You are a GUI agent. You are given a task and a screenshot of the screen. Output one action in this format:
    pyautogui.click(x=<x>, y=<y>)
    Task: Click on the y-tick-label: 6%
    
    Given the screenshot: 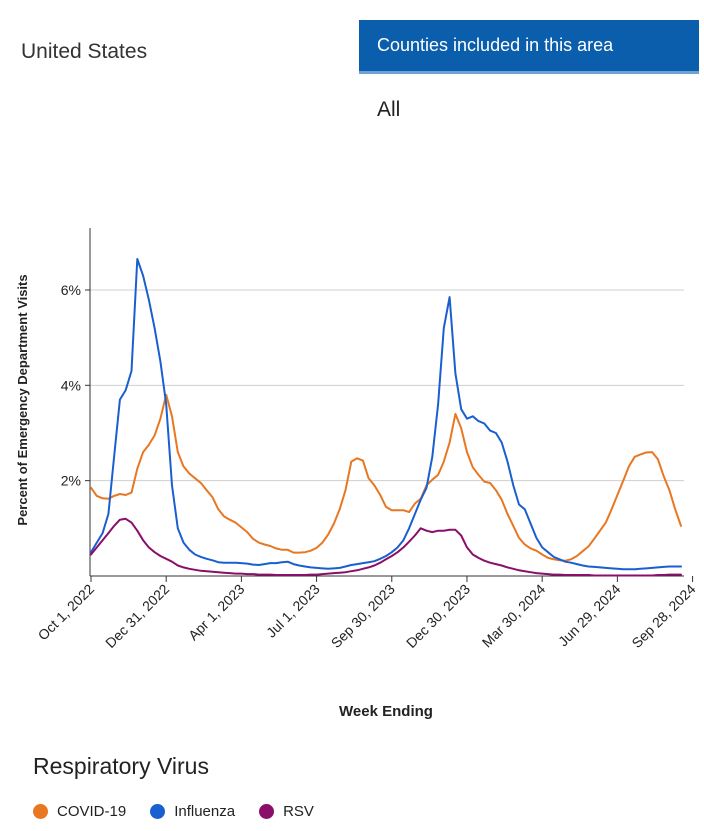 What is the action you would take?
    pyautogui.click(x=71, y=290)
    